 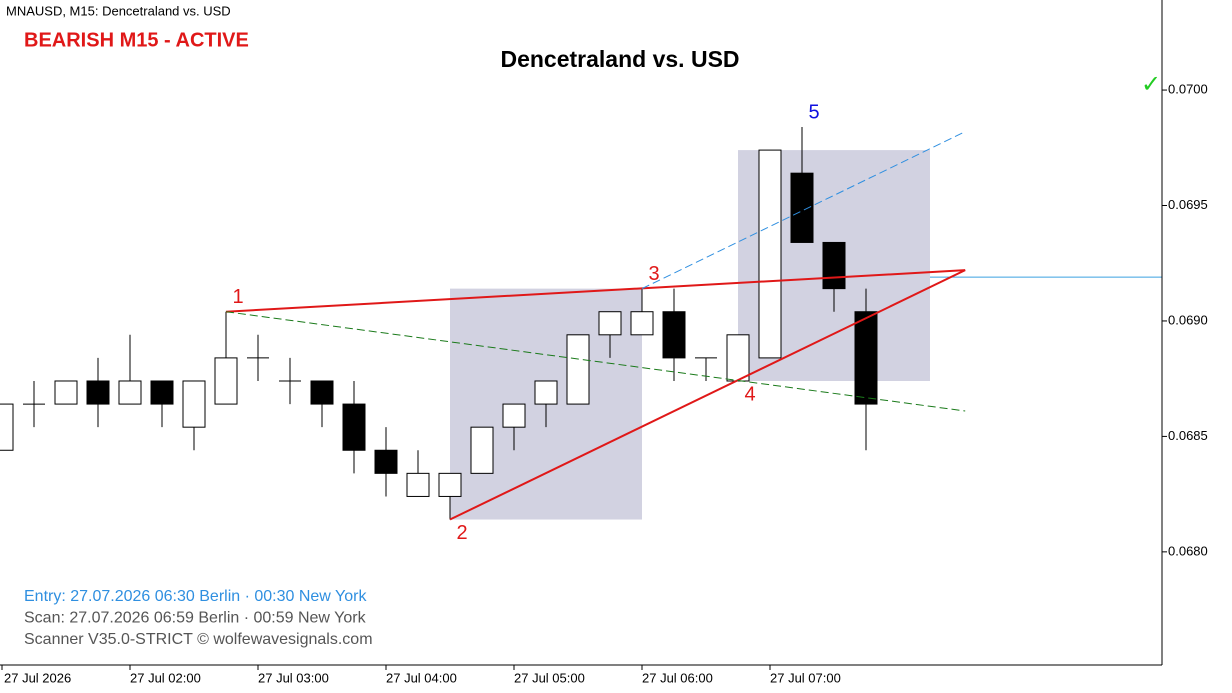 I want to click on y-tick-label: 0.0690, so click(x=1188, y=319).